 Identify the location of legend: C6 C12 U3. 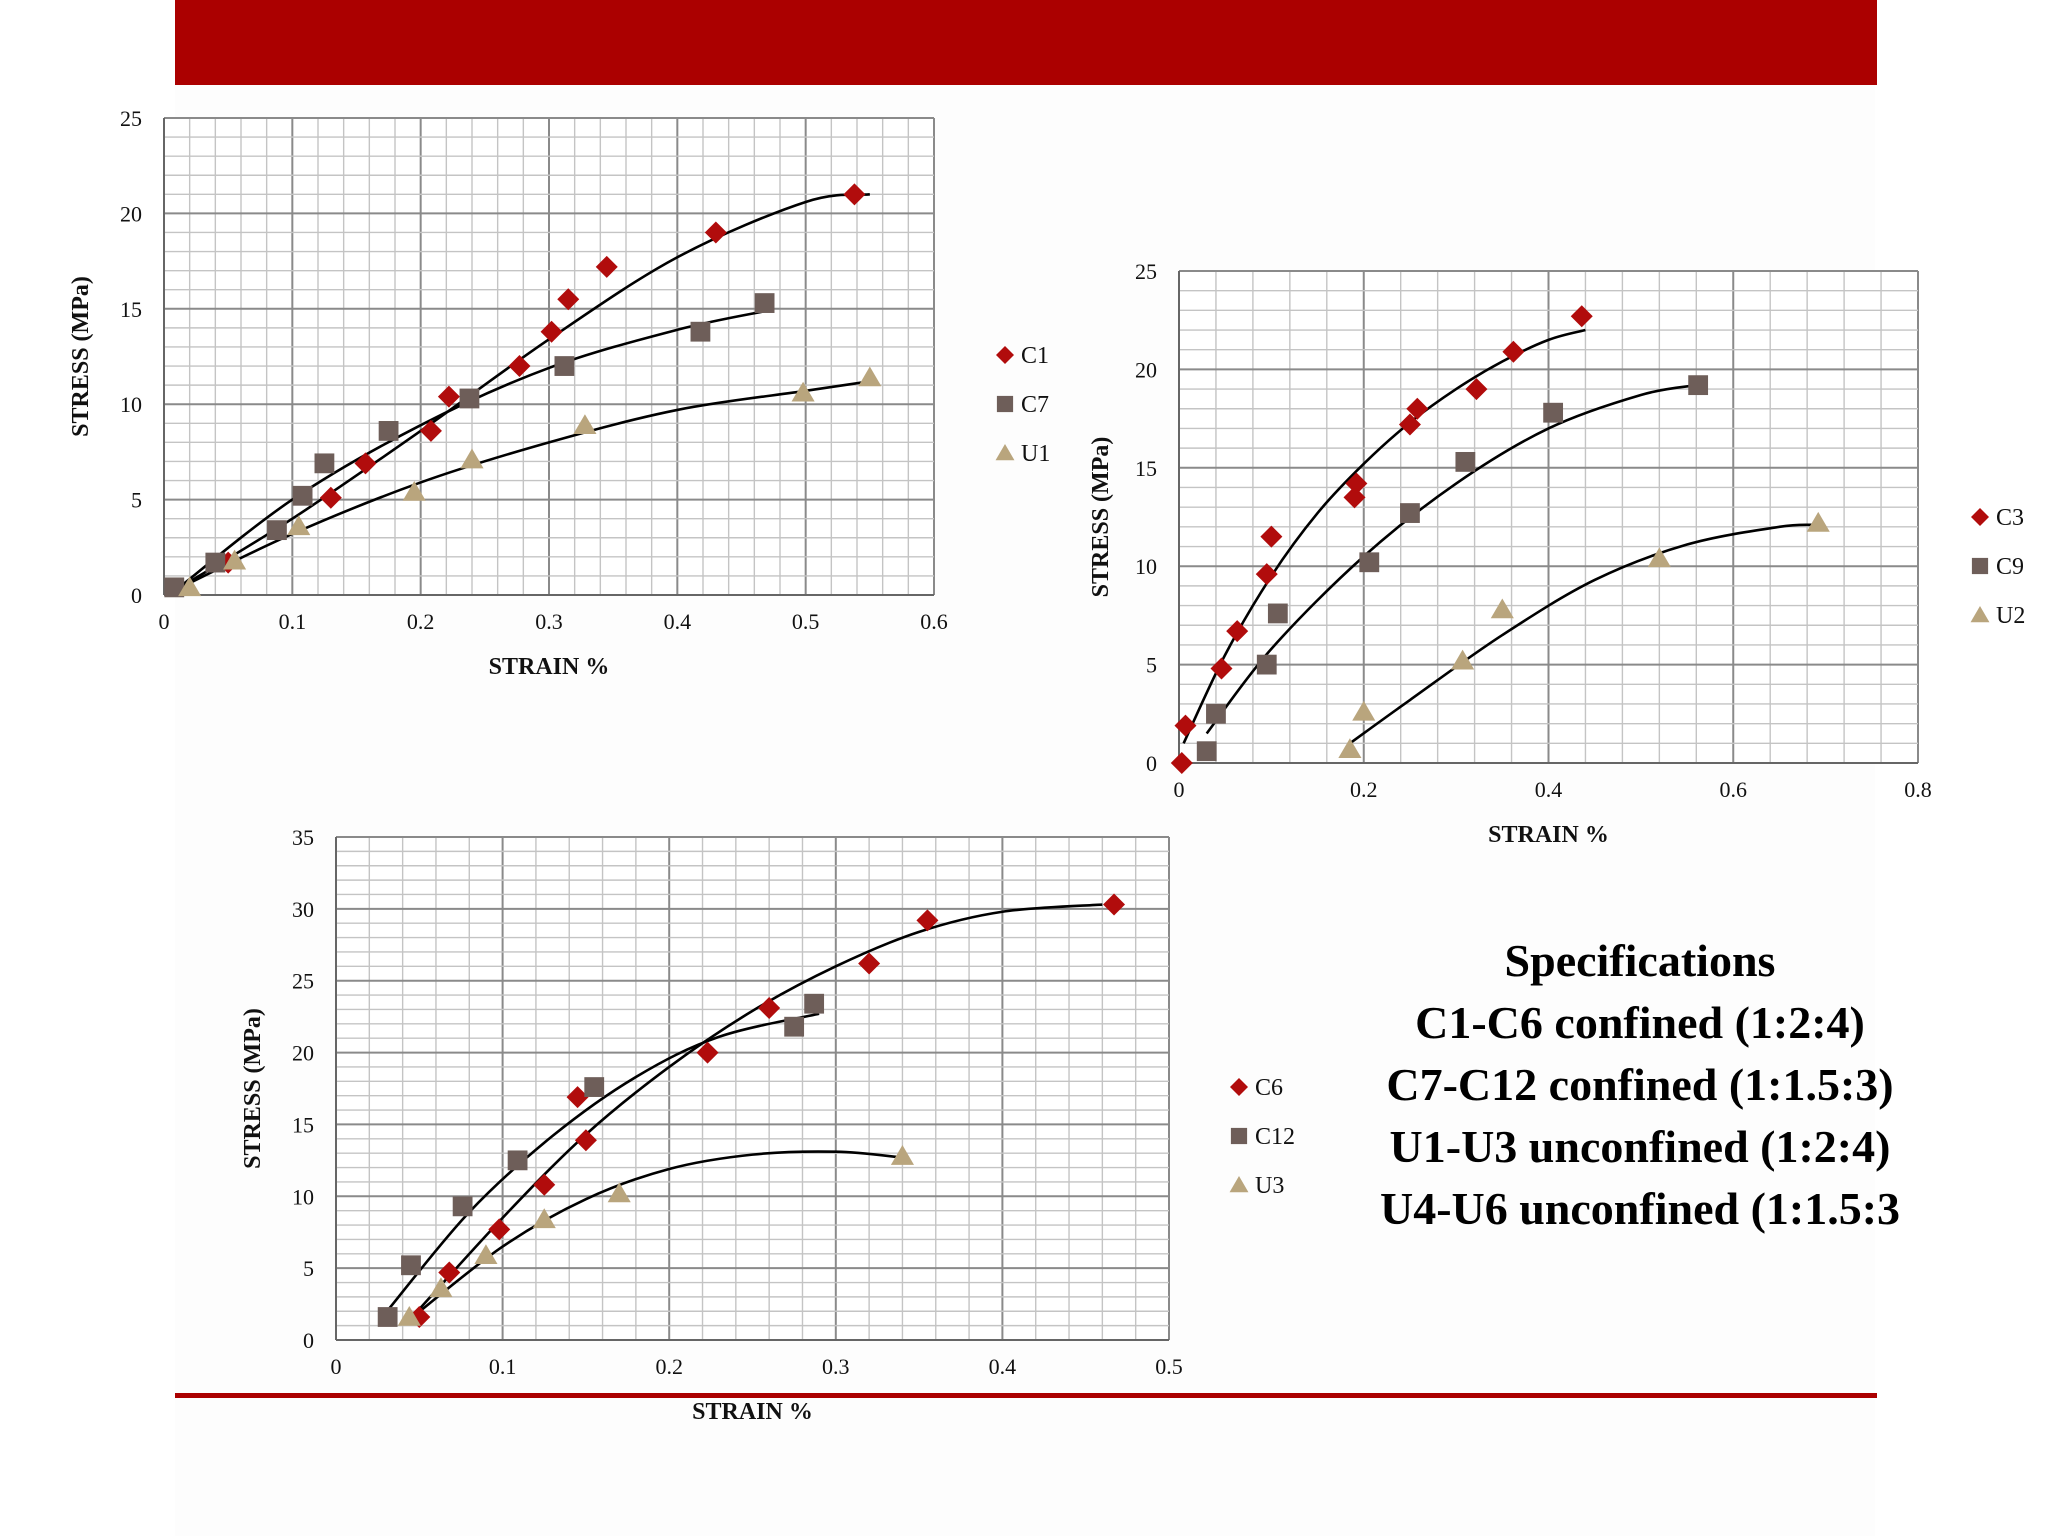
(1262, 1137).